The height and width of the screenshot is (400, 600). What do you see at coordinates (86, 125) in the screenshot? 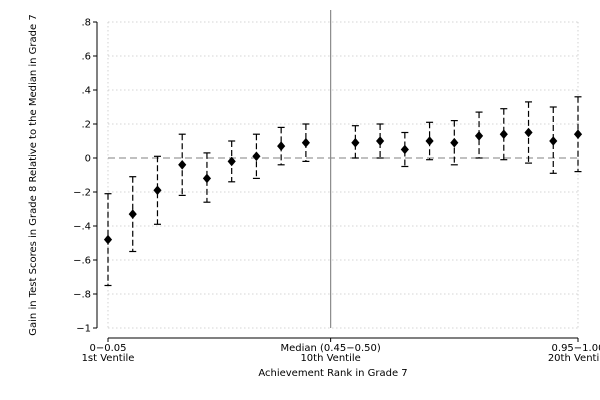
I see `y-tick-label: .2` at bounding box center [86, 125].